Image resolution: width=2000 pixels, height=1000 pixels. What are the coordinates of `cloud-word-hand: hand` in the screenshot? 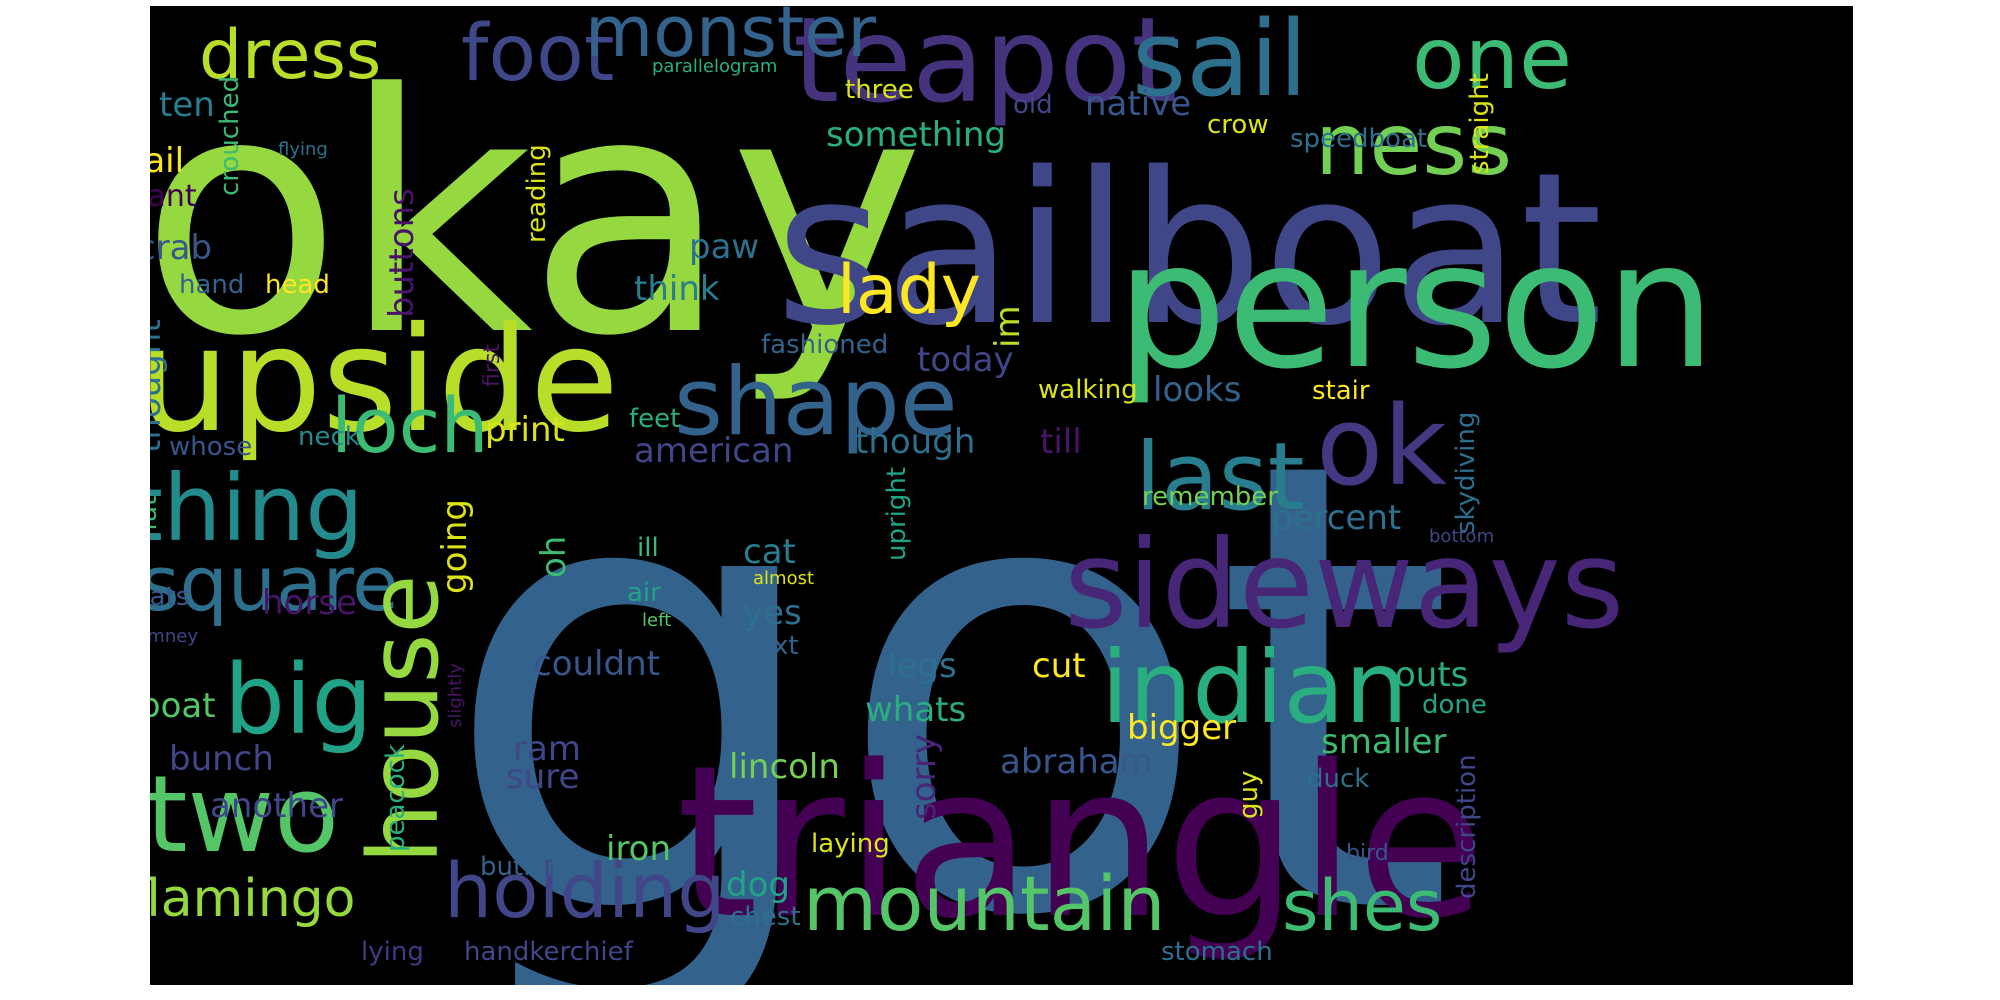 It's located at (211, 285).